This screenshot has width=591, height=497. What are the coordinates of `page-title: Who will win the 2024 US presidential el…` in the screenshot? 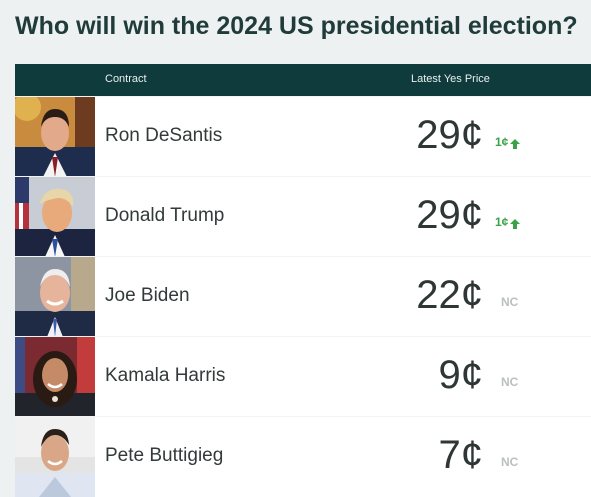 It's located at (296, 26).